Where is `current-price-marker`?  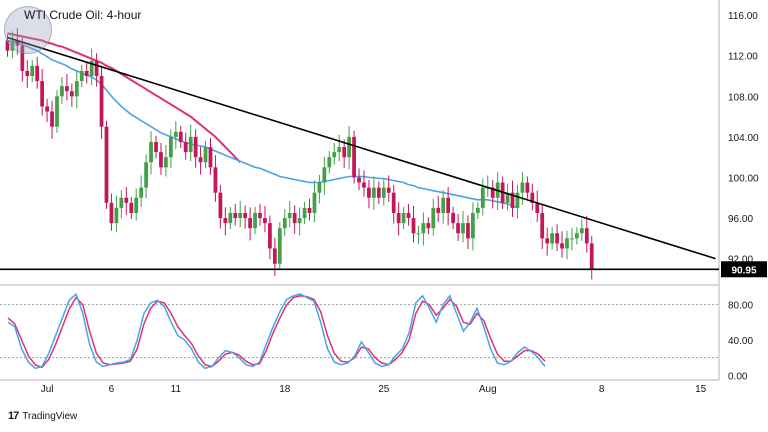
current-price-marker is located at coordinates (744, 269).